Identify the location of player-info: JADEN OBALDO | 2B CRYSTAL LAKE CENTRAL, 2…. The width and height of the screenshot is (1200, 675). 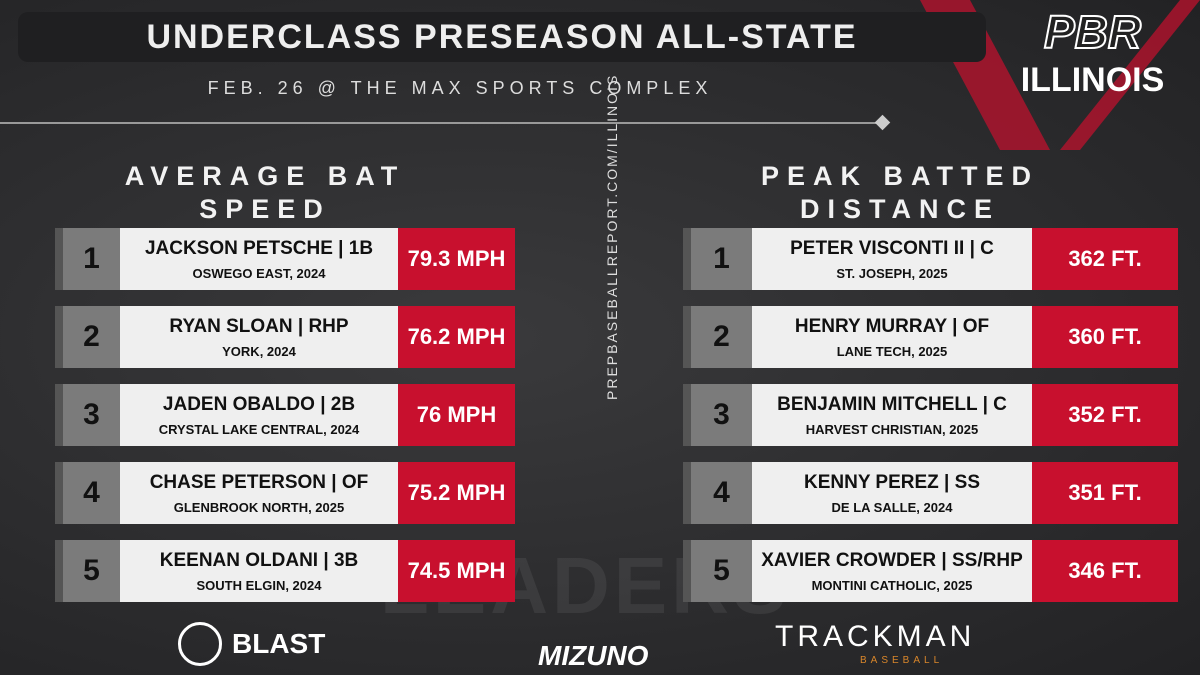
(259, 415).